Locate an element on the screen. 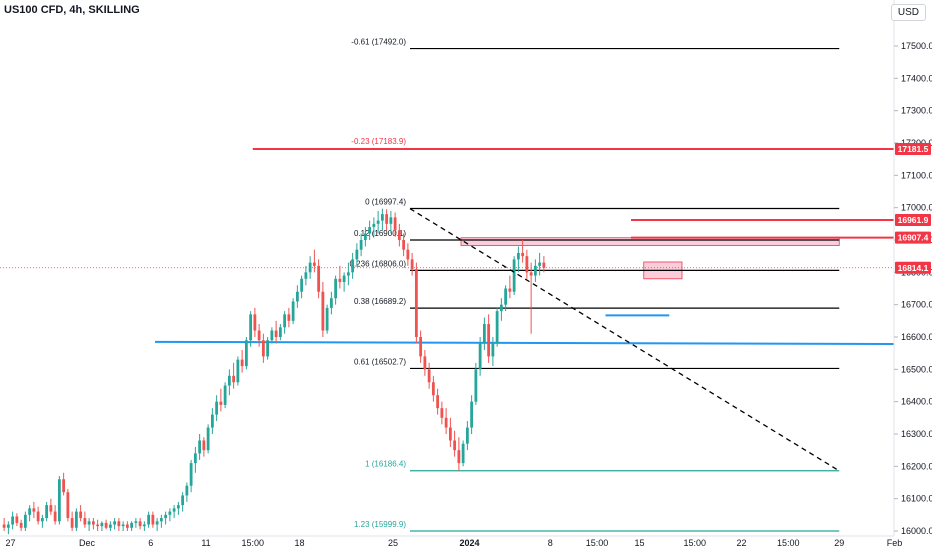 This screenshot has width=932, height=555. price-tick-label: 16700.0 is located at coordinates (916, 305).